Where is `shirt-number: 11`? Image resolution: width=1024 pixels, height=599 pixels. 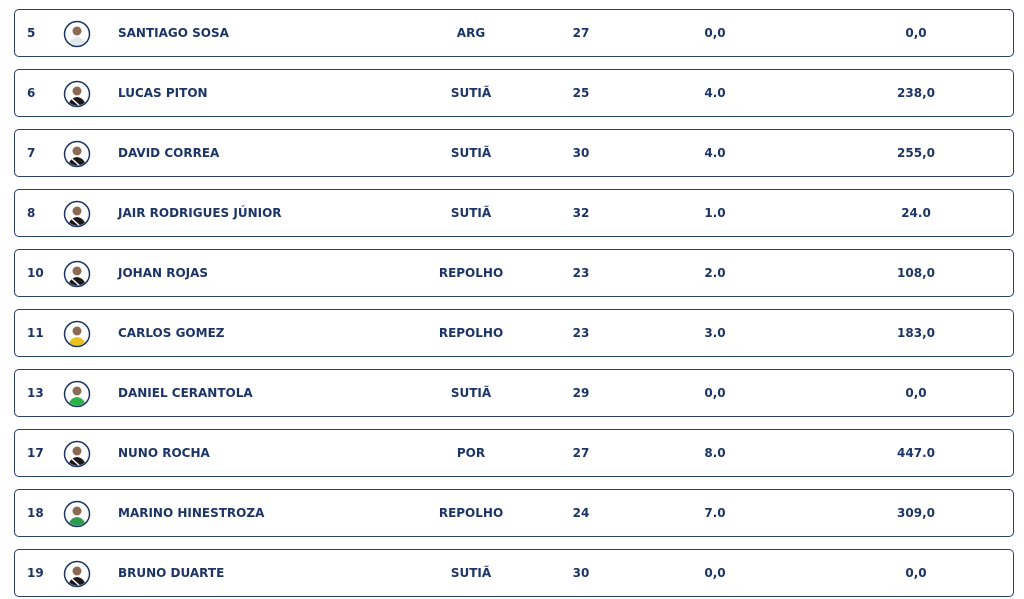 shirt-number: 11 is located at coordinates (35, 333).